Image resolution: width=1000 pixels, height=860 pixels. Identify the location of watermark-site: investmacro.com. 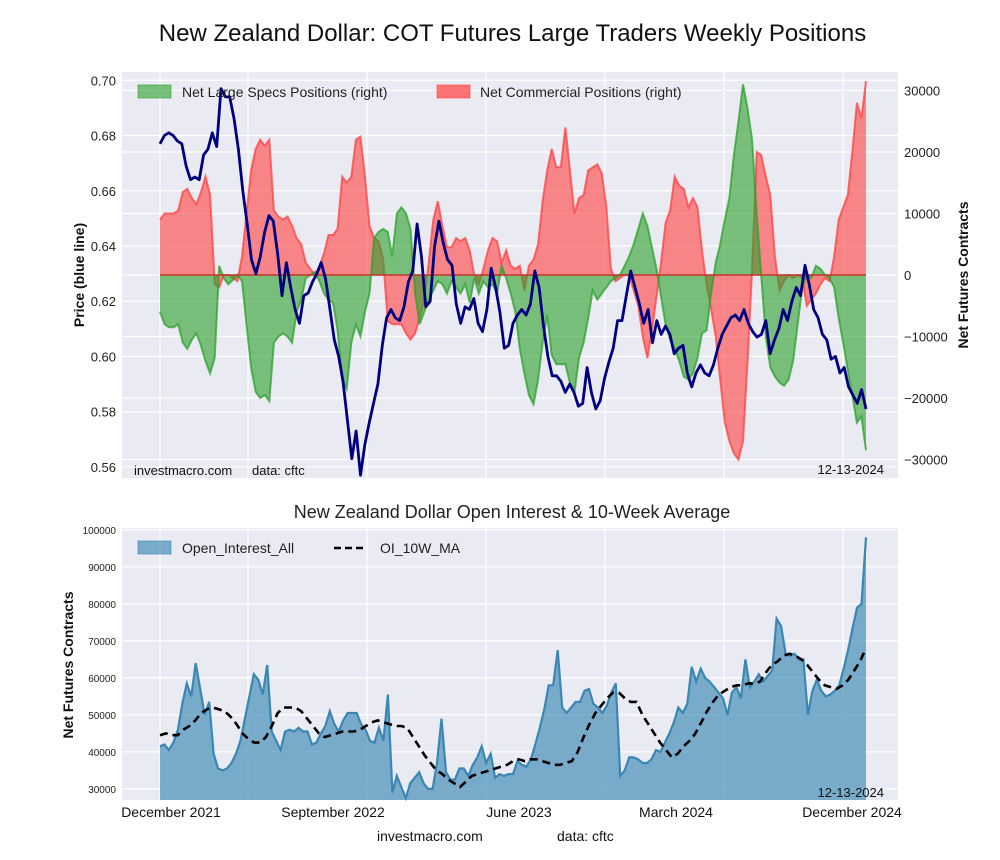
(183, 470).